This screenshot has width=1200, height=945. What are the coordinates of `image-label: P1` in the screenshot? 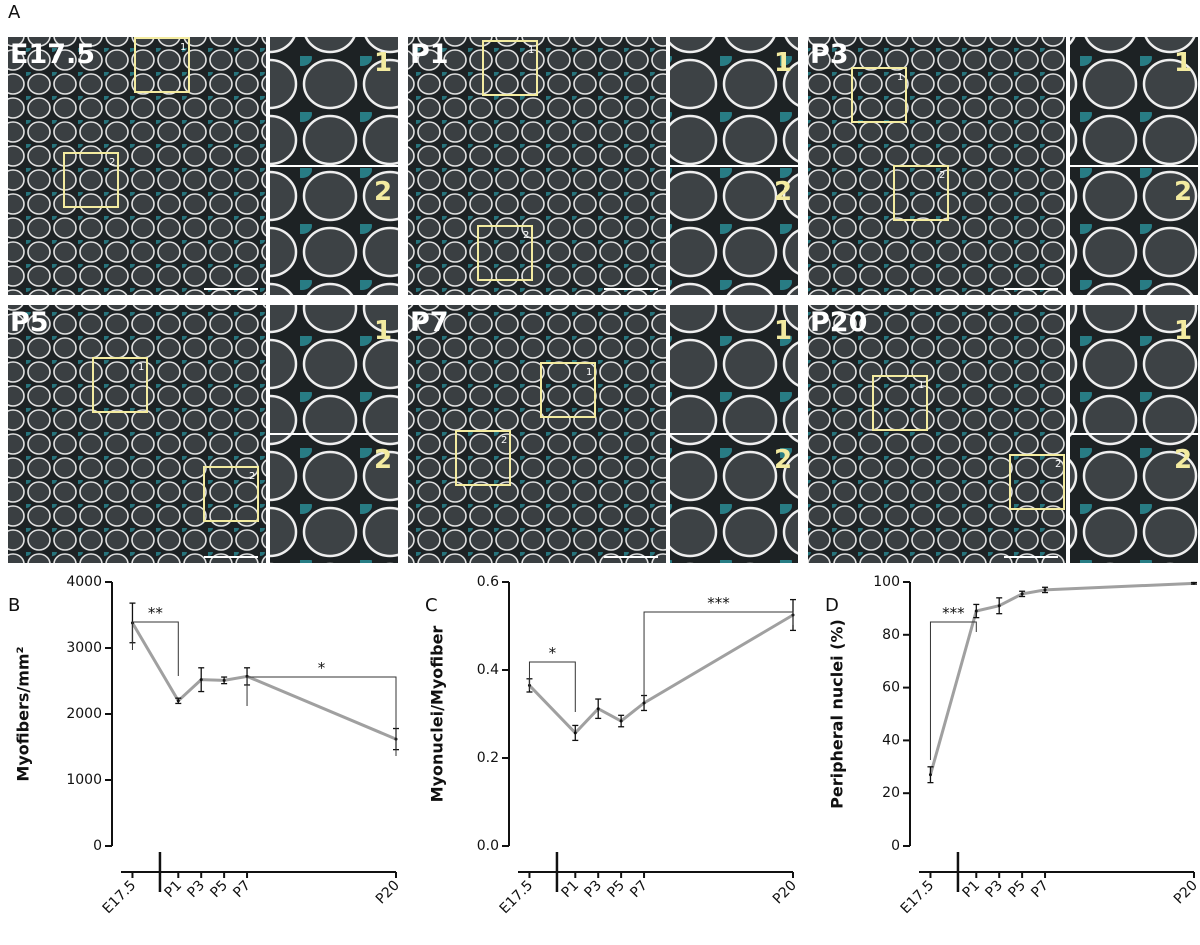 It's located at (429, 54).